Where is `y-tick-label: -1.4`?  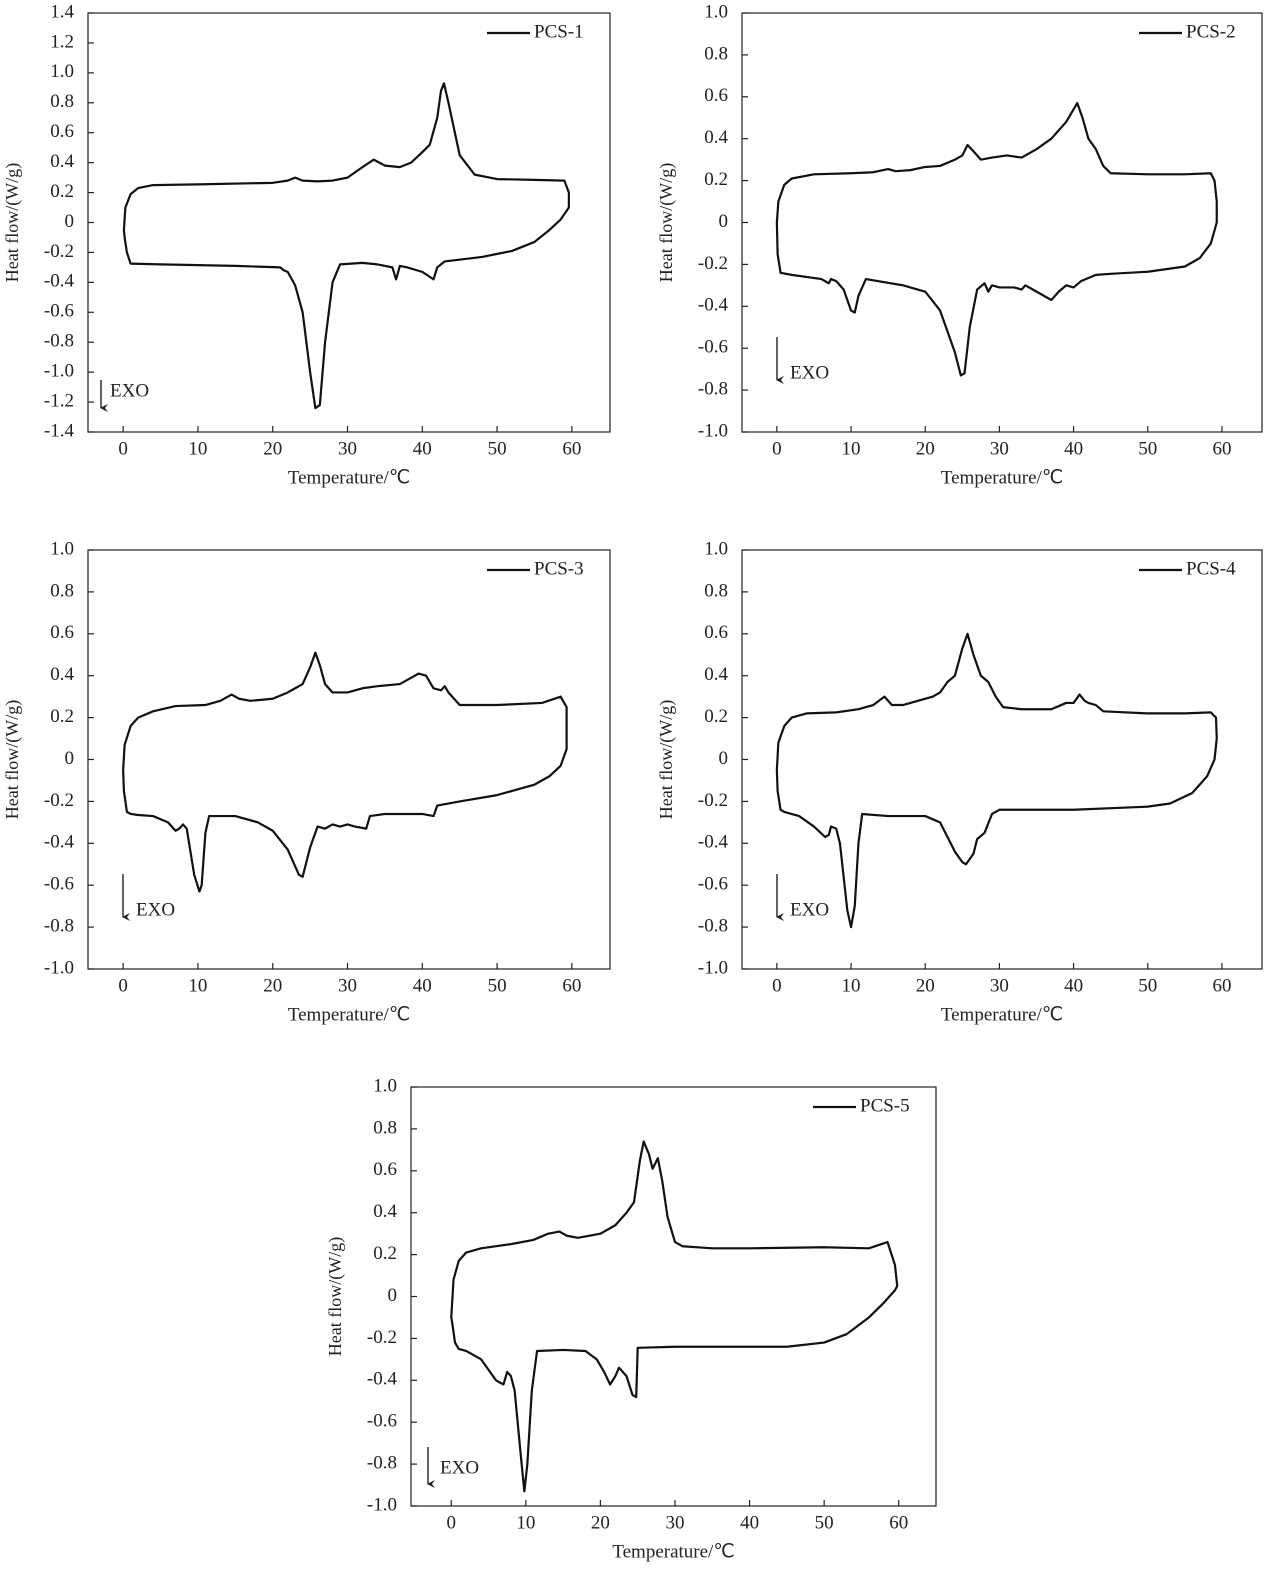
y-tick-label: -1.4 is located at coordinates (59, 430).